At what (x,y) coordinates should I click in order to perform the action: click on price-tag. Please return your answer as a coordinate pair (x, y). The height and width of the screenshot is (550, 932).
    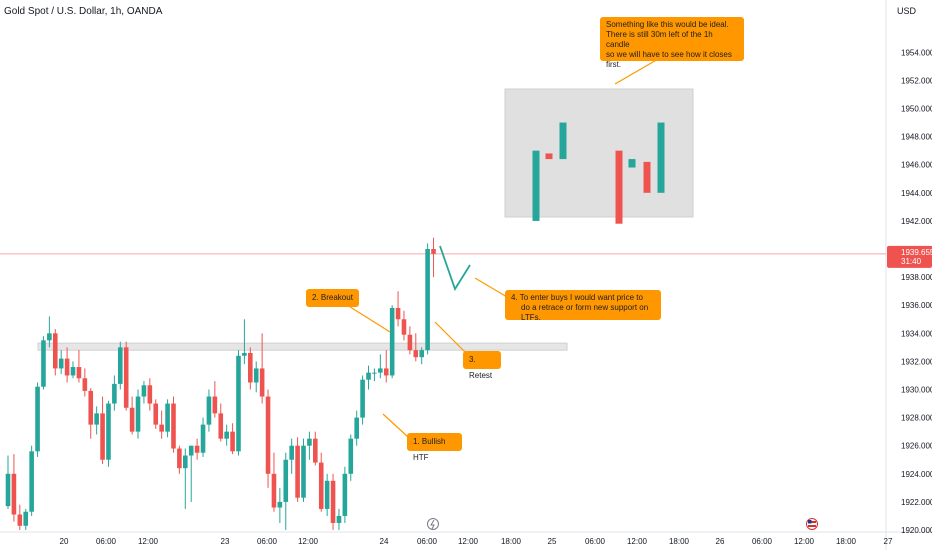
    Looking at the image, I should click on (909, 256).